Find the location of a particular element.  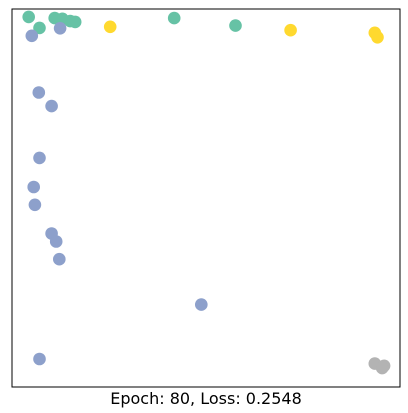

x-axis-label: Epoch: 80, Loss: 0.2548 is located at coordinates (206, 398).